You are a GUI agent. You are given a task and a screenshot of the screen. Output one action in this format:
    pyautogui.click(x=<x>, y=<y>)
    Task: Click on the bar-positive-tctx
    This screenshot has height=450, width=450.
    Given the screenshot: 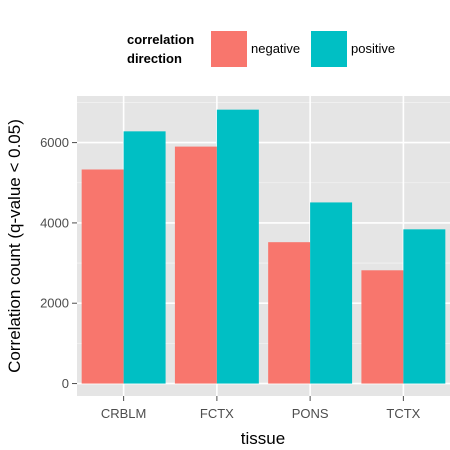 What is the action you would take?
    pyautogui.click(x=424, y=306)
    